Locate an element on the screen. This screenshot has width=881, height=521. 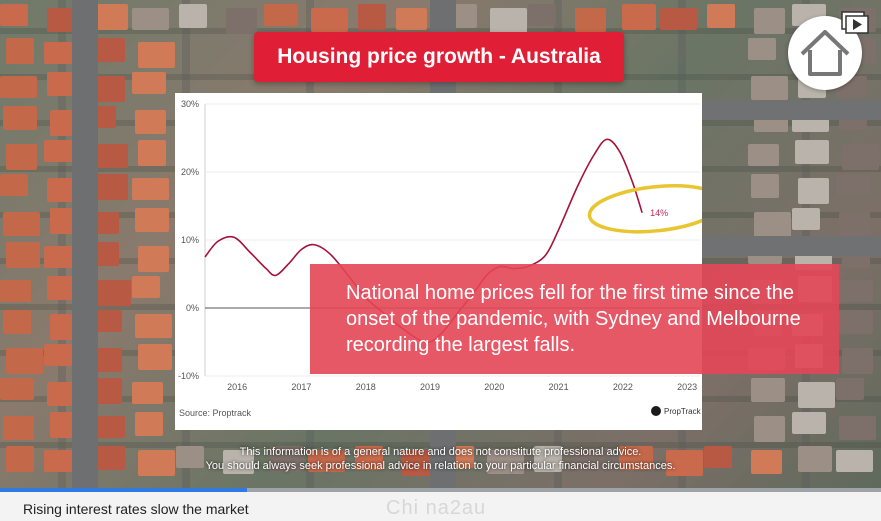
proptrack-logo: PropTrack is located at coordinates (676, 411).